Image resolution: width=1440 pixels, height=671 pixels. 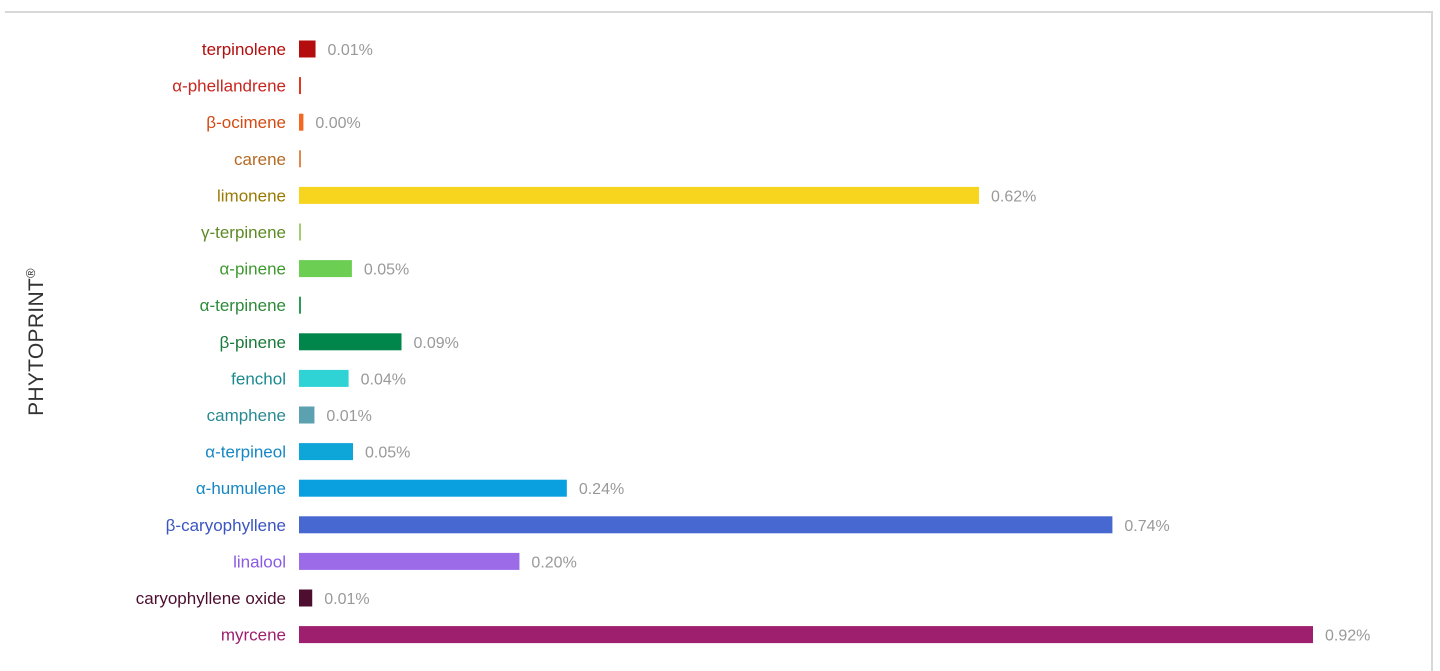 I want to click on category-label: caryophyllene oxide, so click(x=211, y=598).